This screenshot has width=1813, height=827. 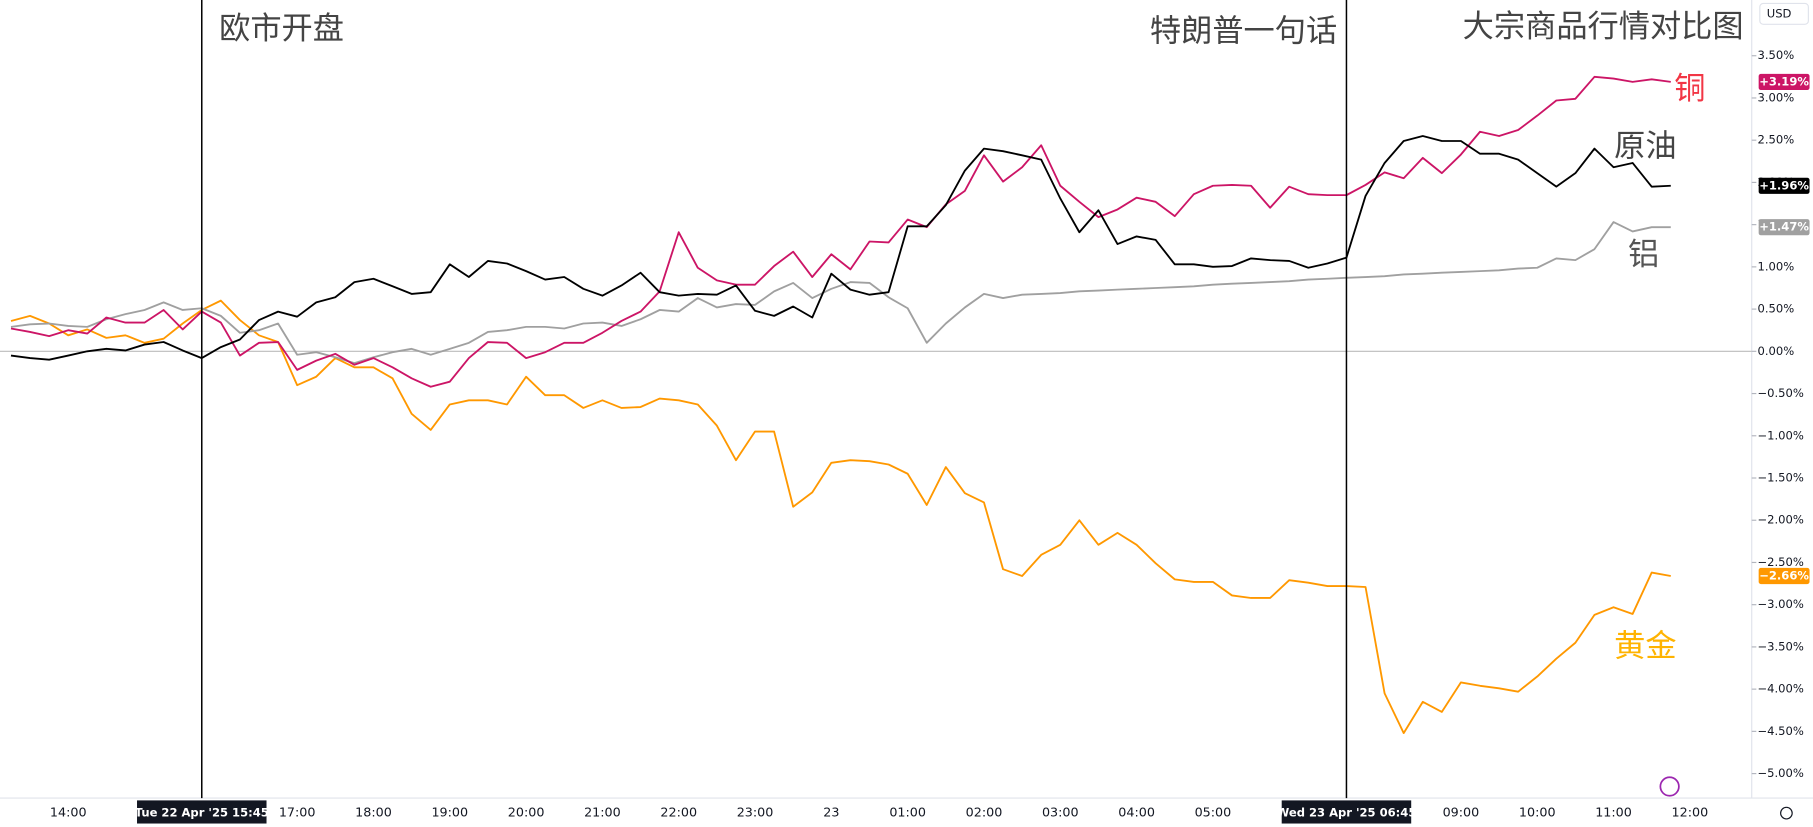 I want to click on y-tick-label: 0.50%, so click(x=1776, y=309).